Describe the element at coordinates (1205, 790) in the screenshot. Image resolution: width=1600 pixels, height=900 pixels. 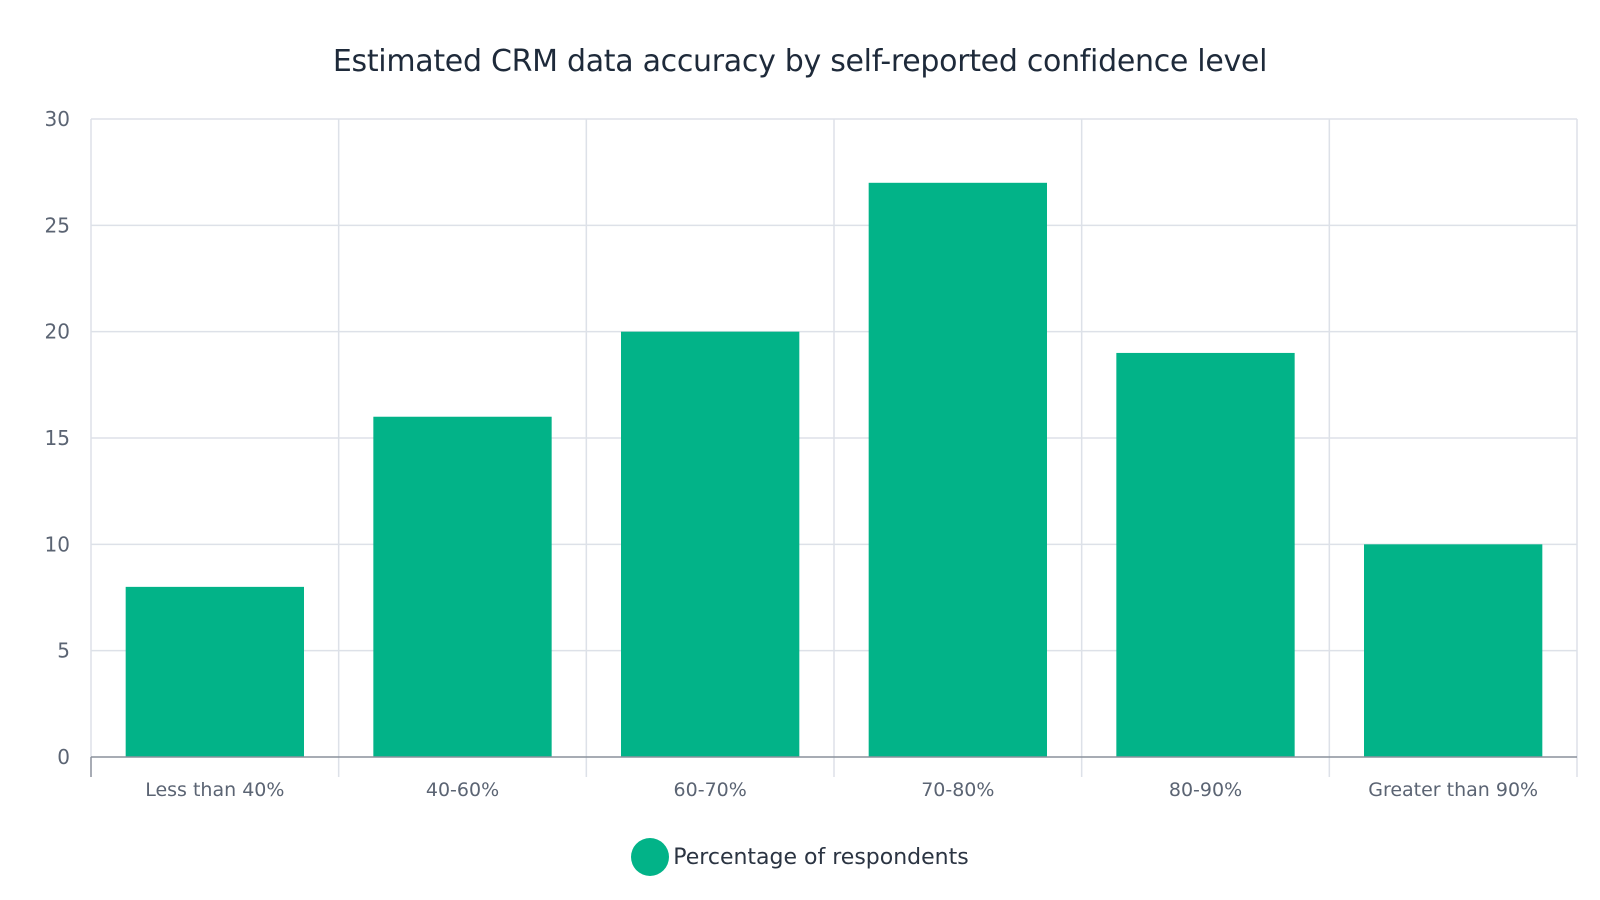
I see `x-tick-label: 80-90%` at that location.